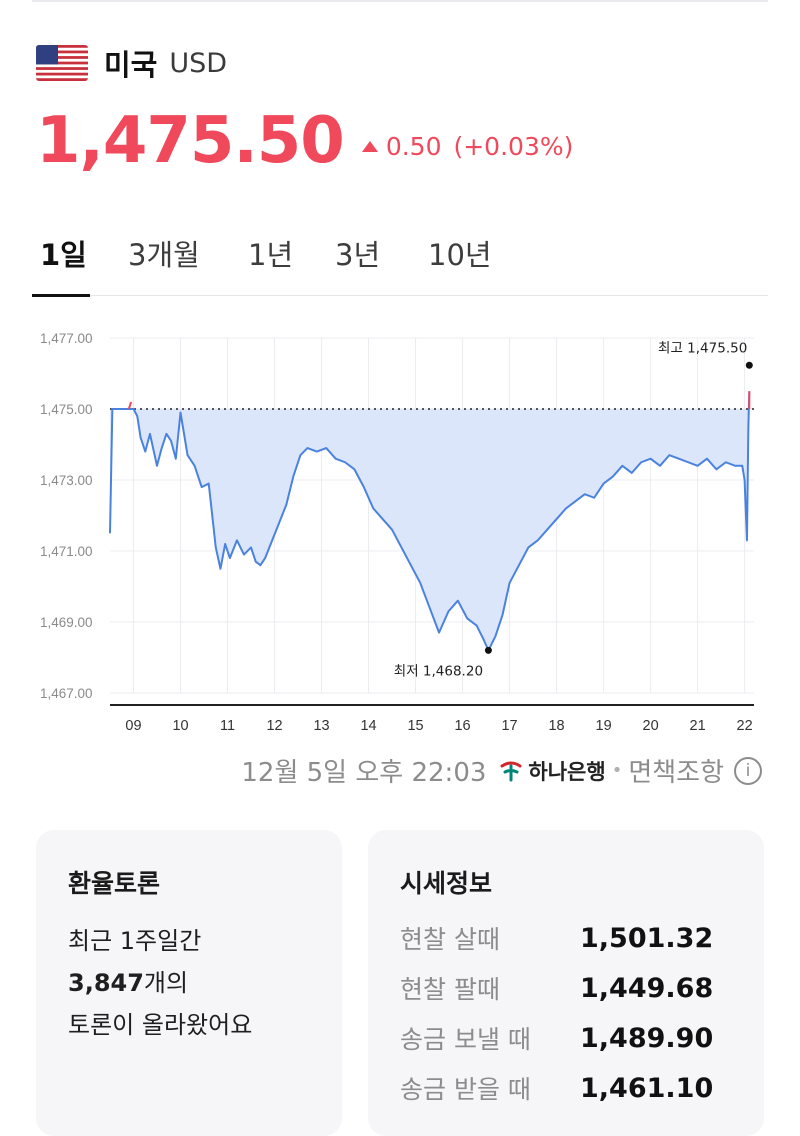  I want to click on x-tick-label: 19, so click(604, 726).